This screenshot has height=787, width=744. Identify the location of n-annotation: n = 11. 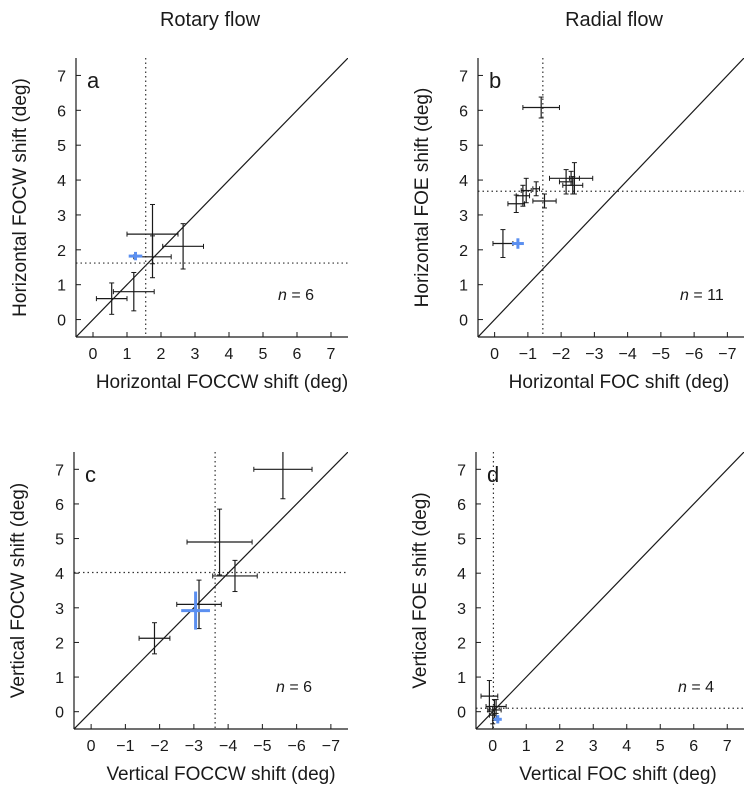
(702, 295).